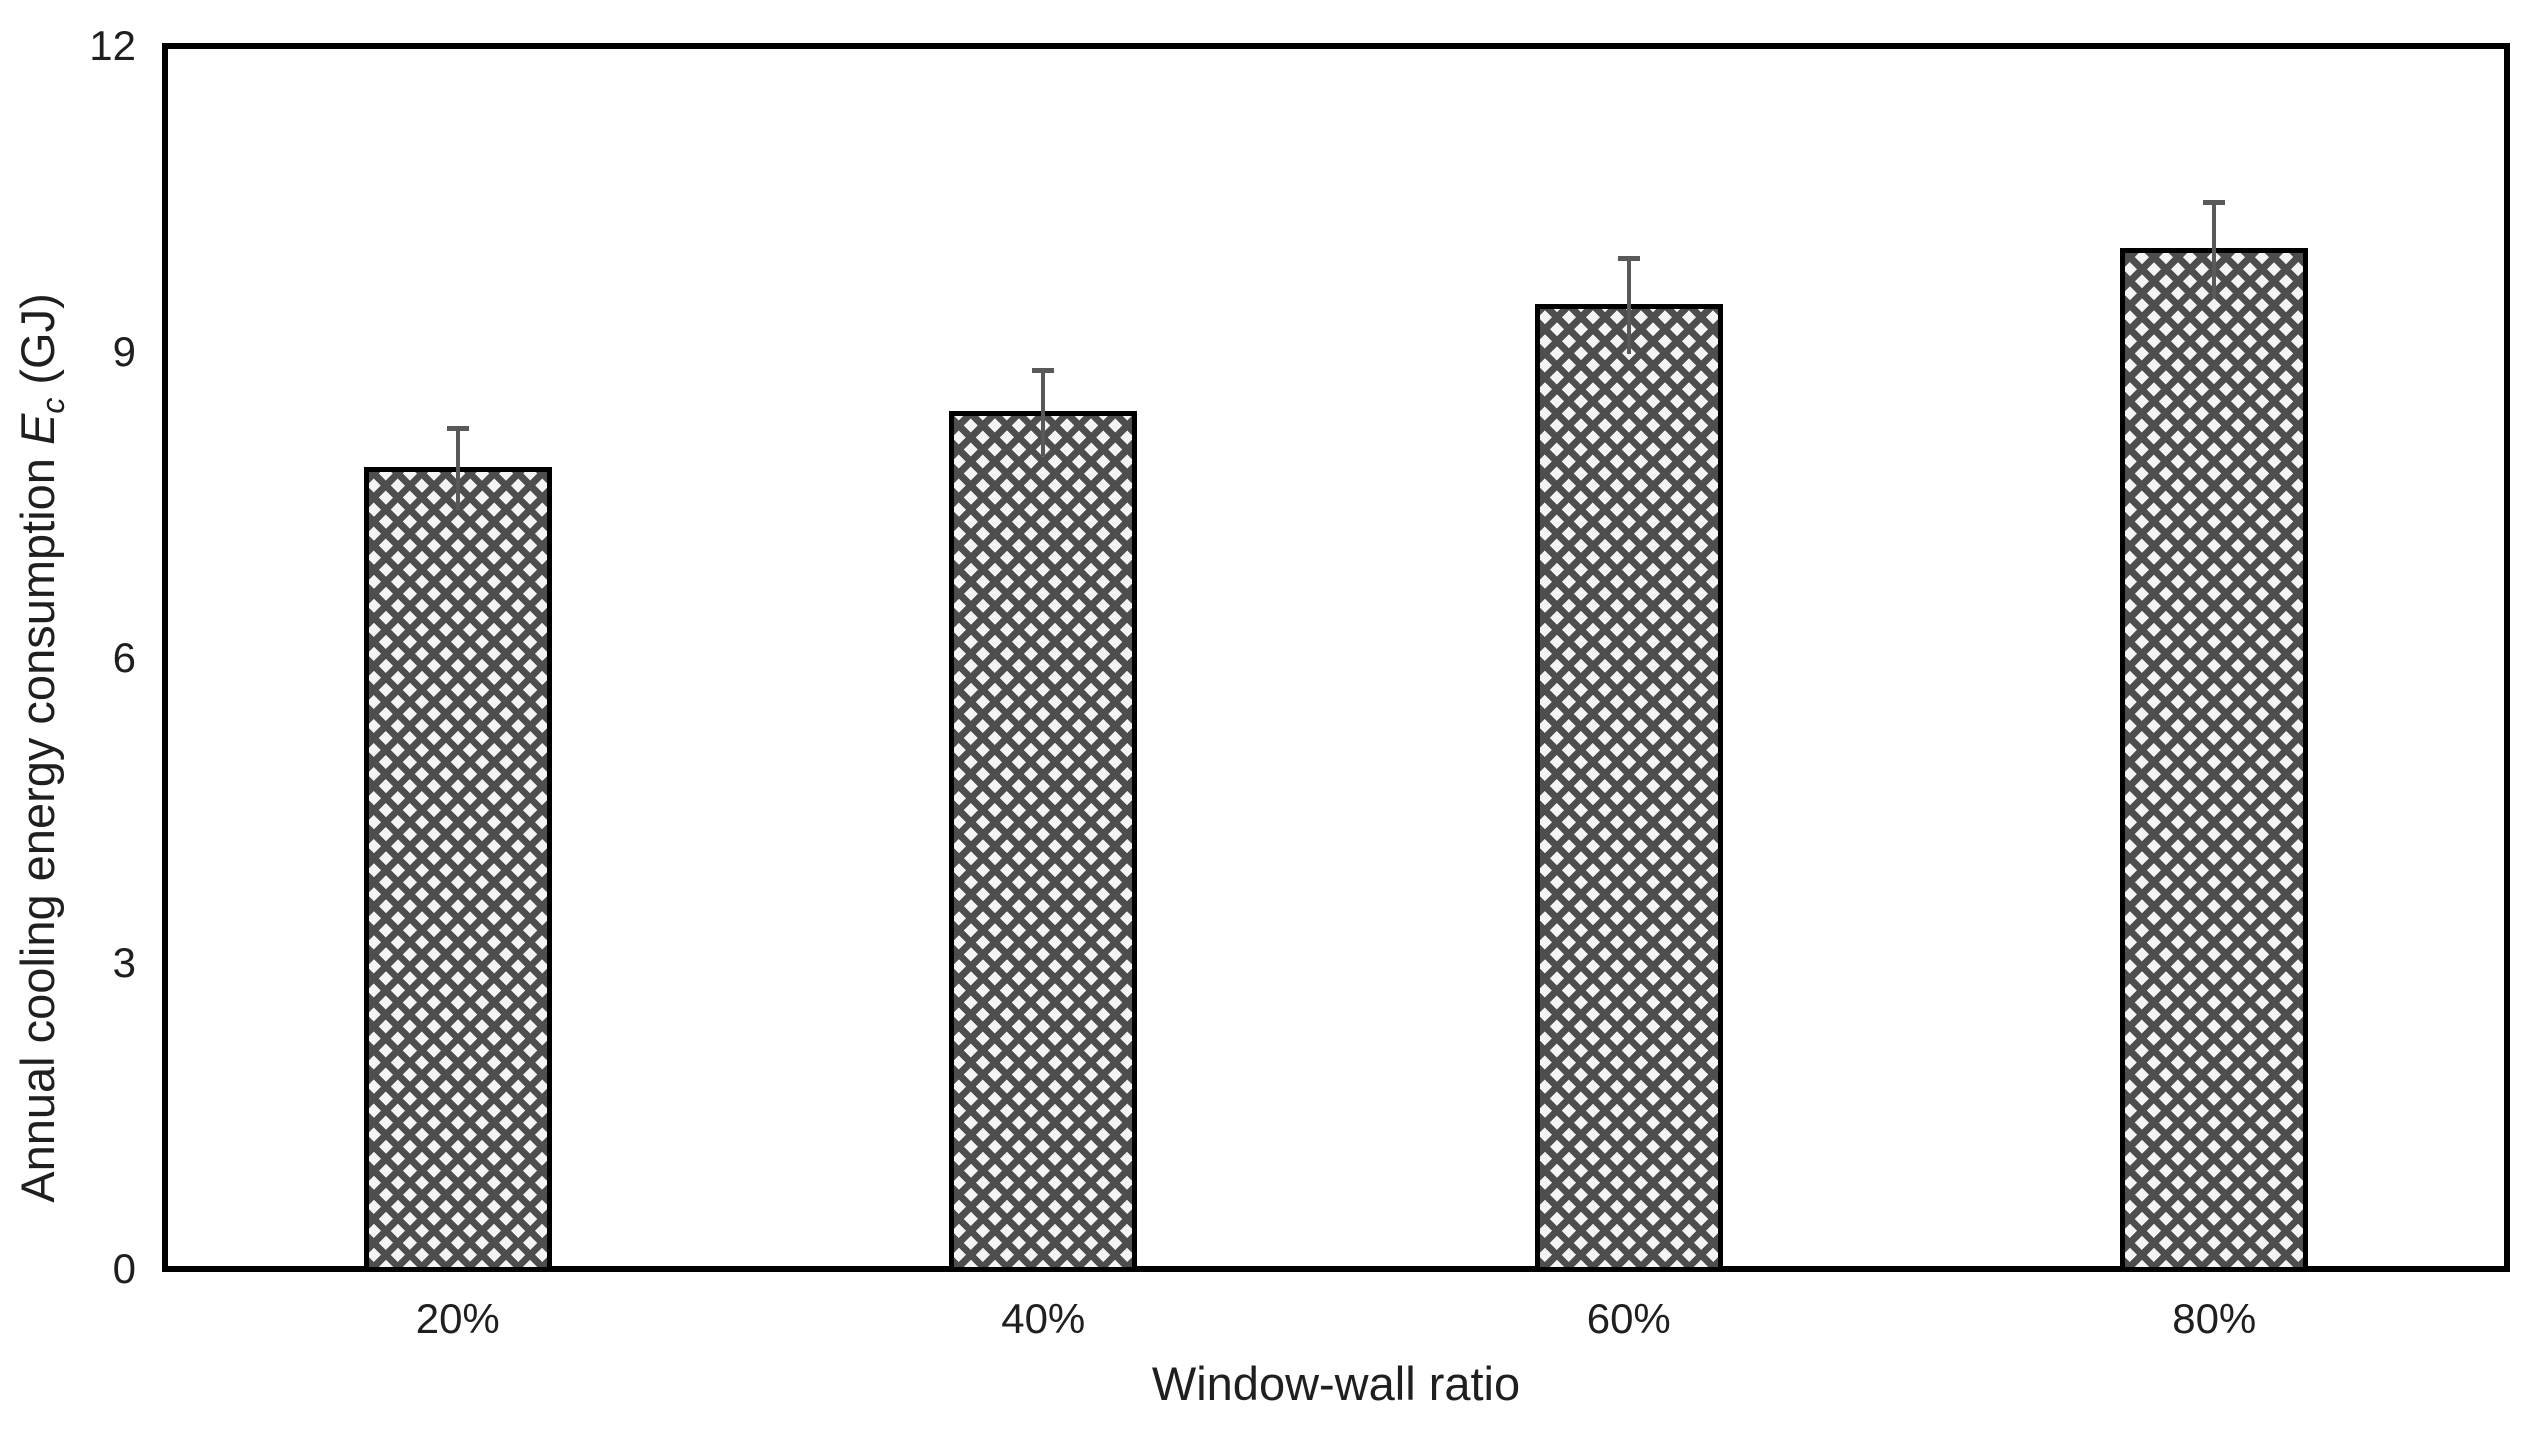  I want to click on error-bar-line-20%, so click(457, 469).